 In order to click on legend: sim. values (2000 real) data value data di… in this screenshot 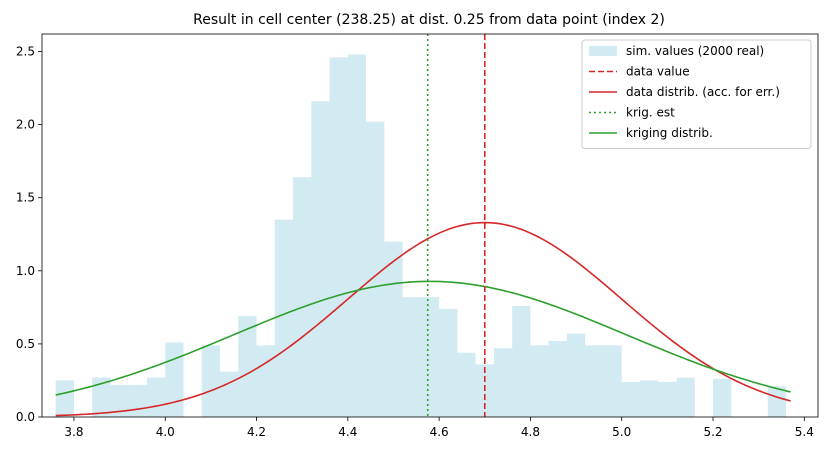, I will do `click(696, 94)`.